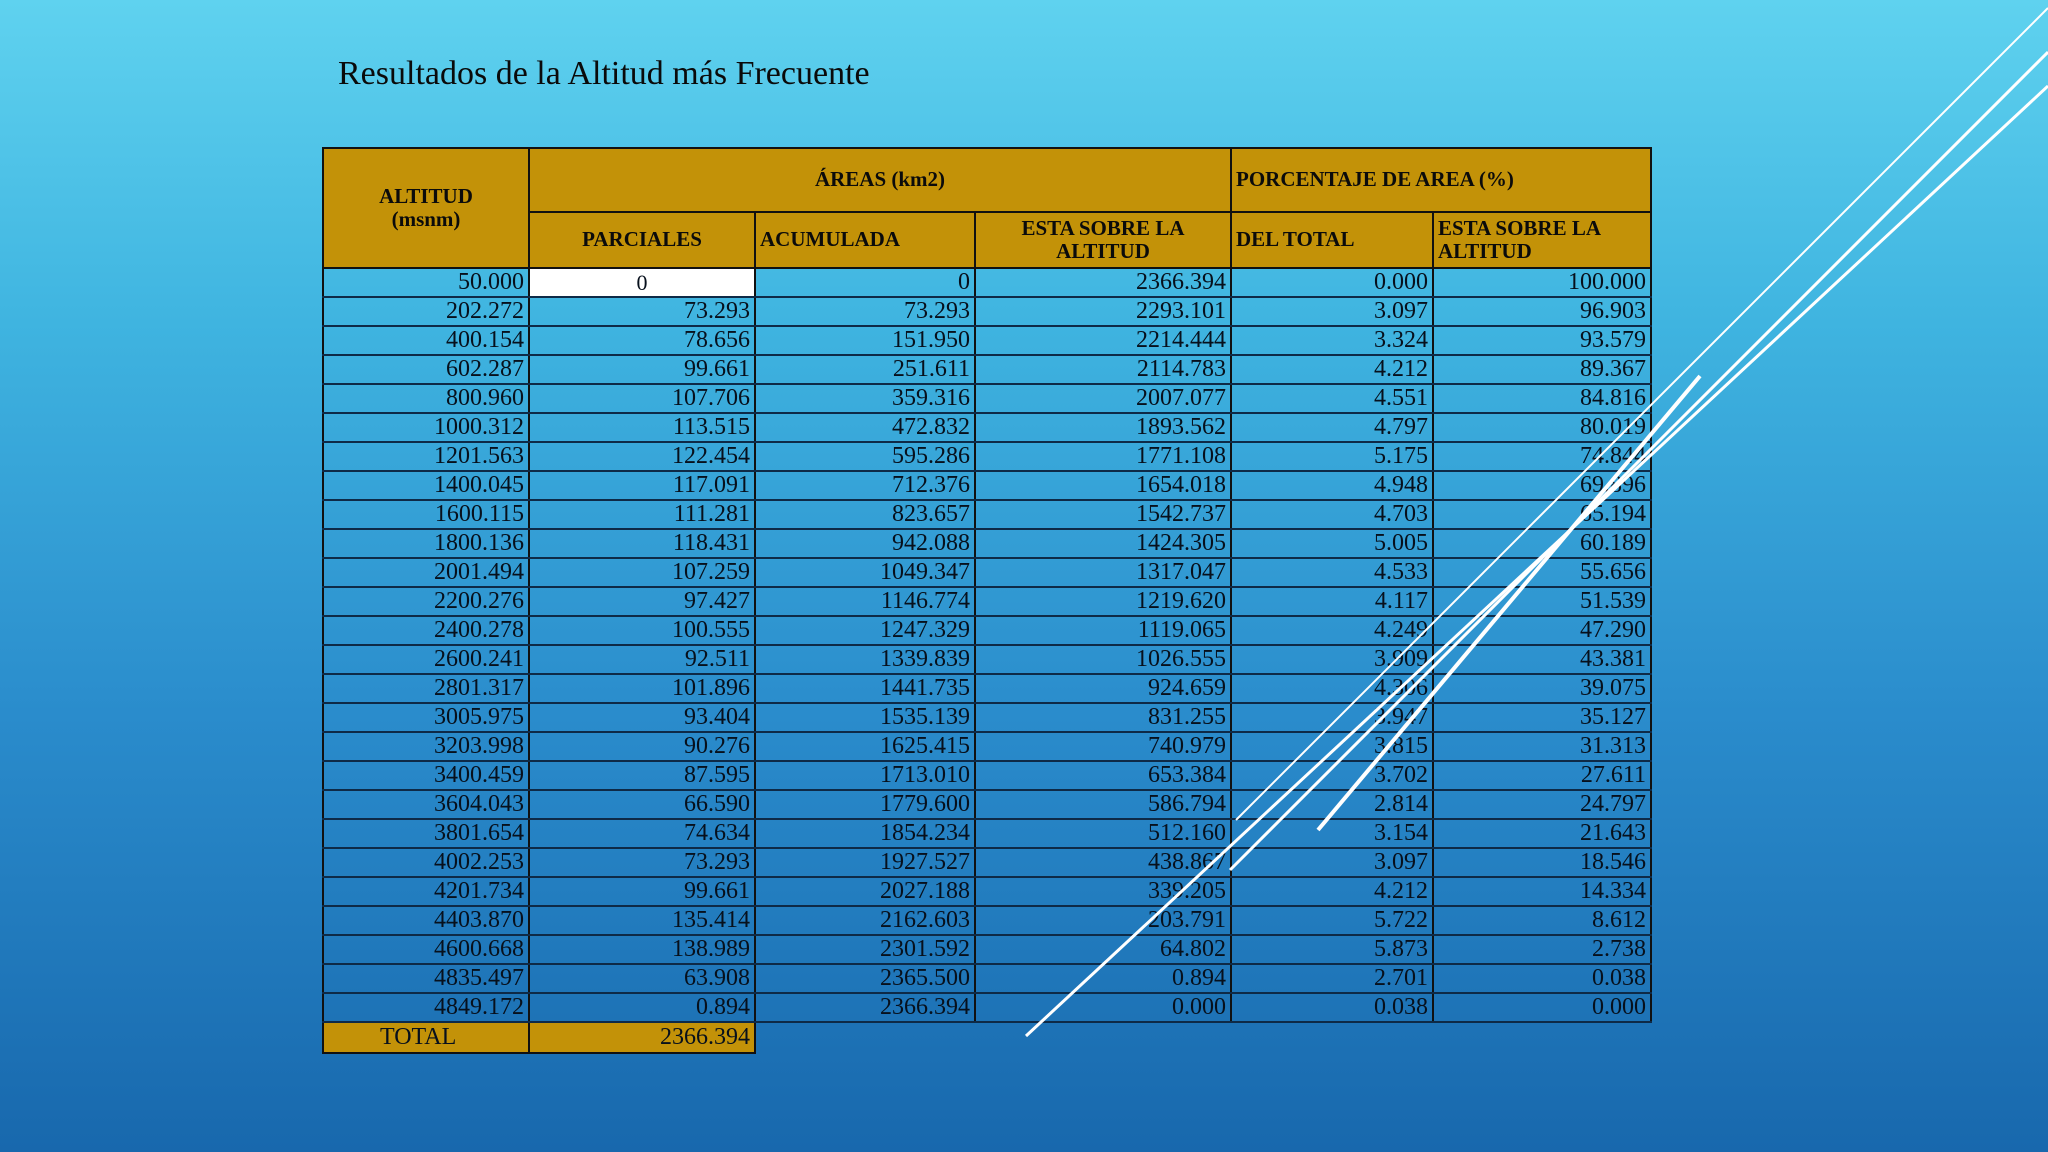  Describe the element at coordinates (642, 746) in the screenshot. I see `parciales-cell: 90.276` at that location.